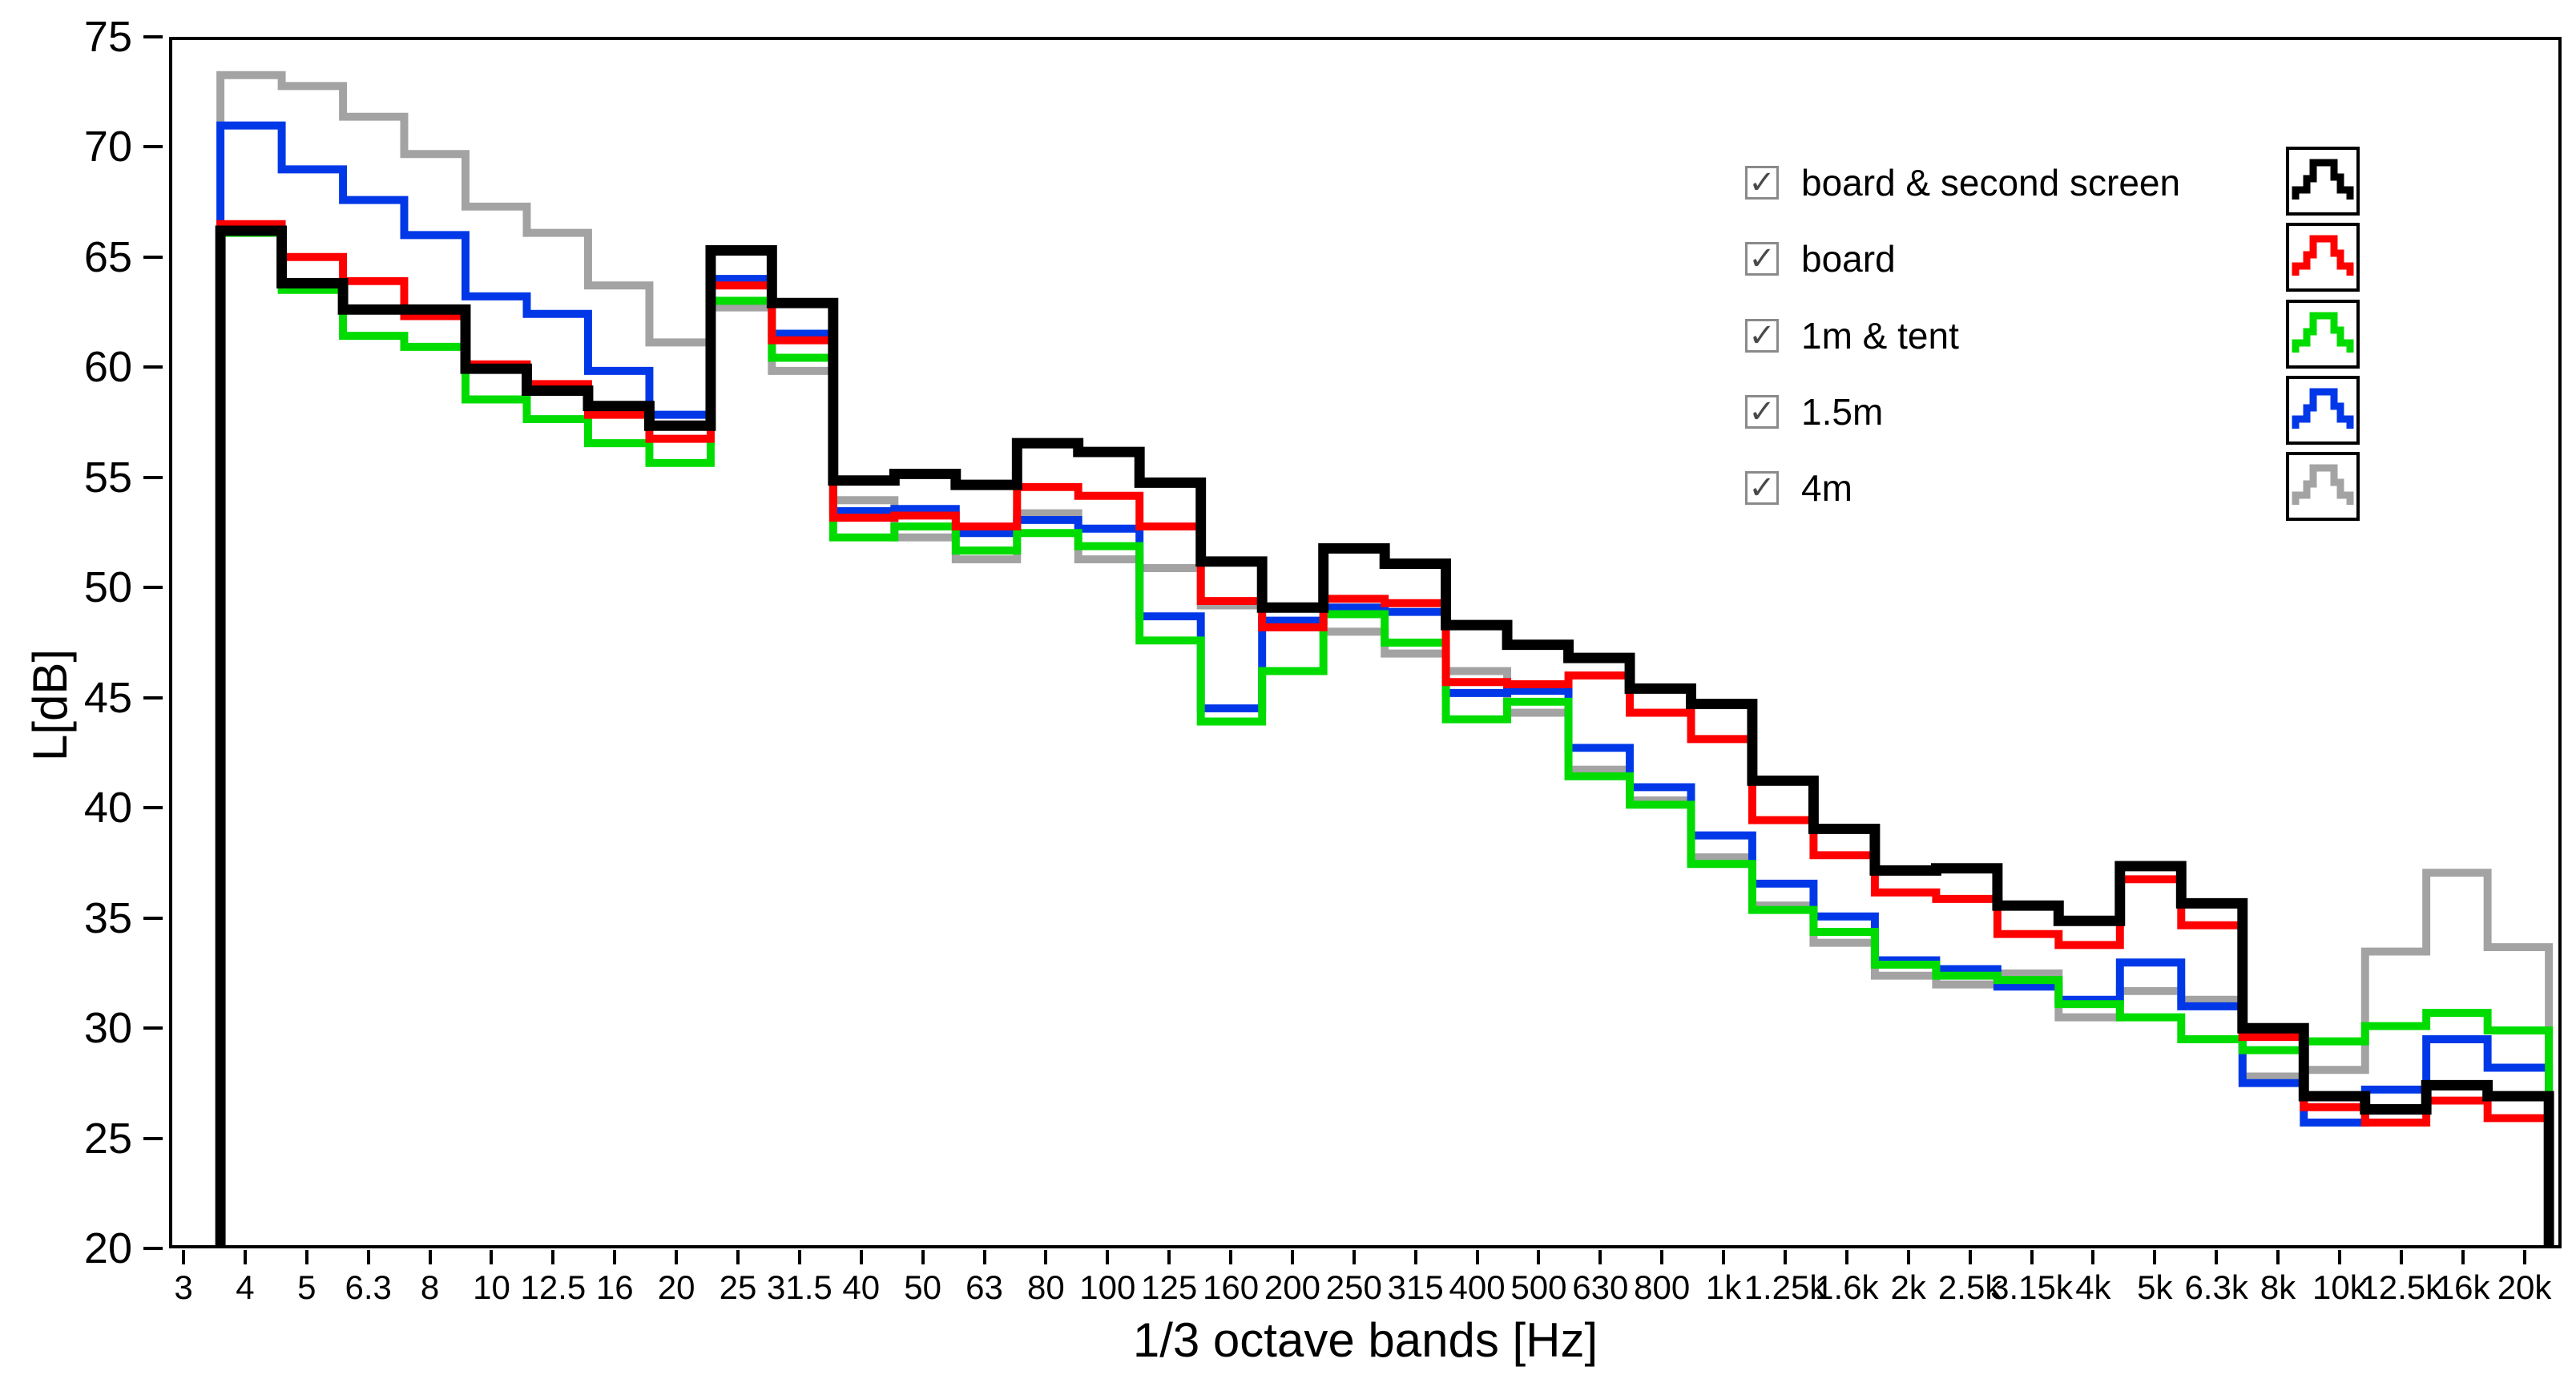  What do you see at coordinates (2216, 1287) in the screenshot?
I see `x-tick-label-6.3k: 6.3k` at bounding box center [2216, 1287].